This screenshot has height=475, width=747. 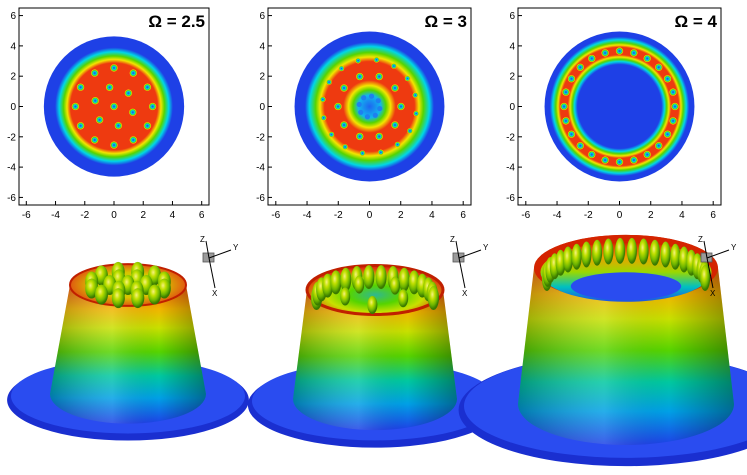 What do you see at coordinates (219, 266) in the screenshot?
I see `orientation-axes-1: Z Y X` at bounding box center [219, 266].